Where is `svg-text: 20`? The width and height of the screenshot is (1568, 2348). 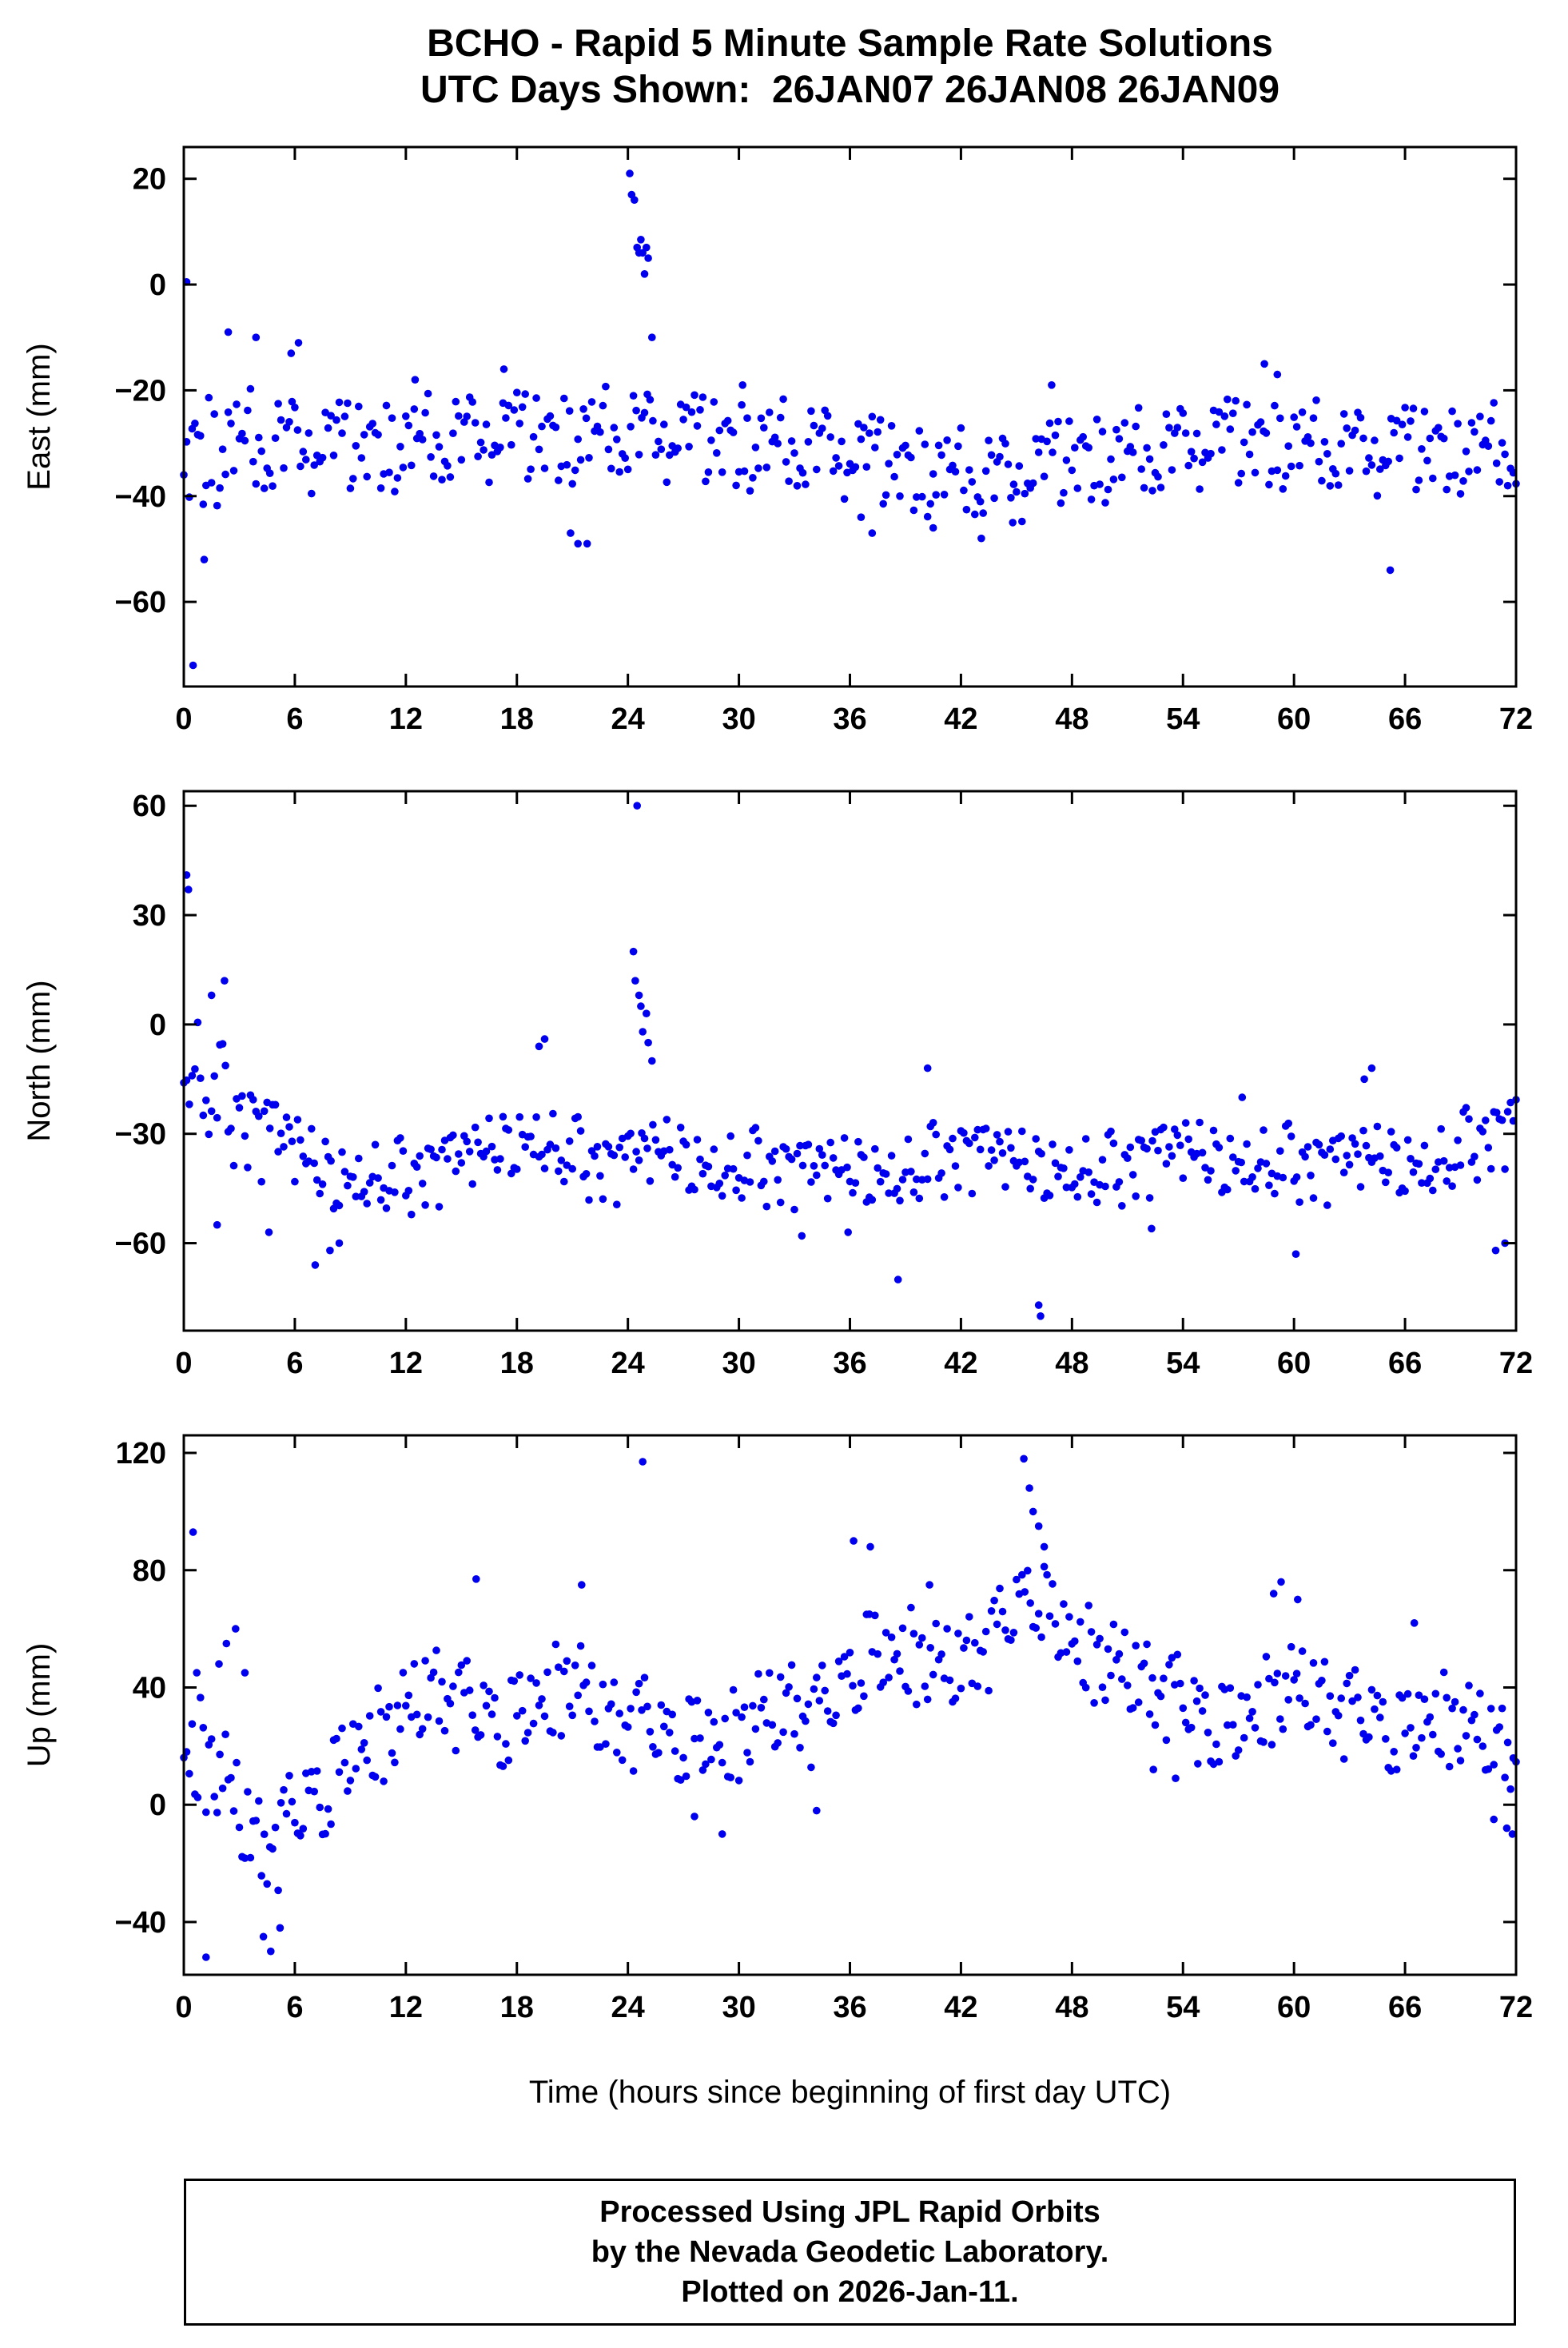 svg-text: 20 is located at coordinates (149, 180).